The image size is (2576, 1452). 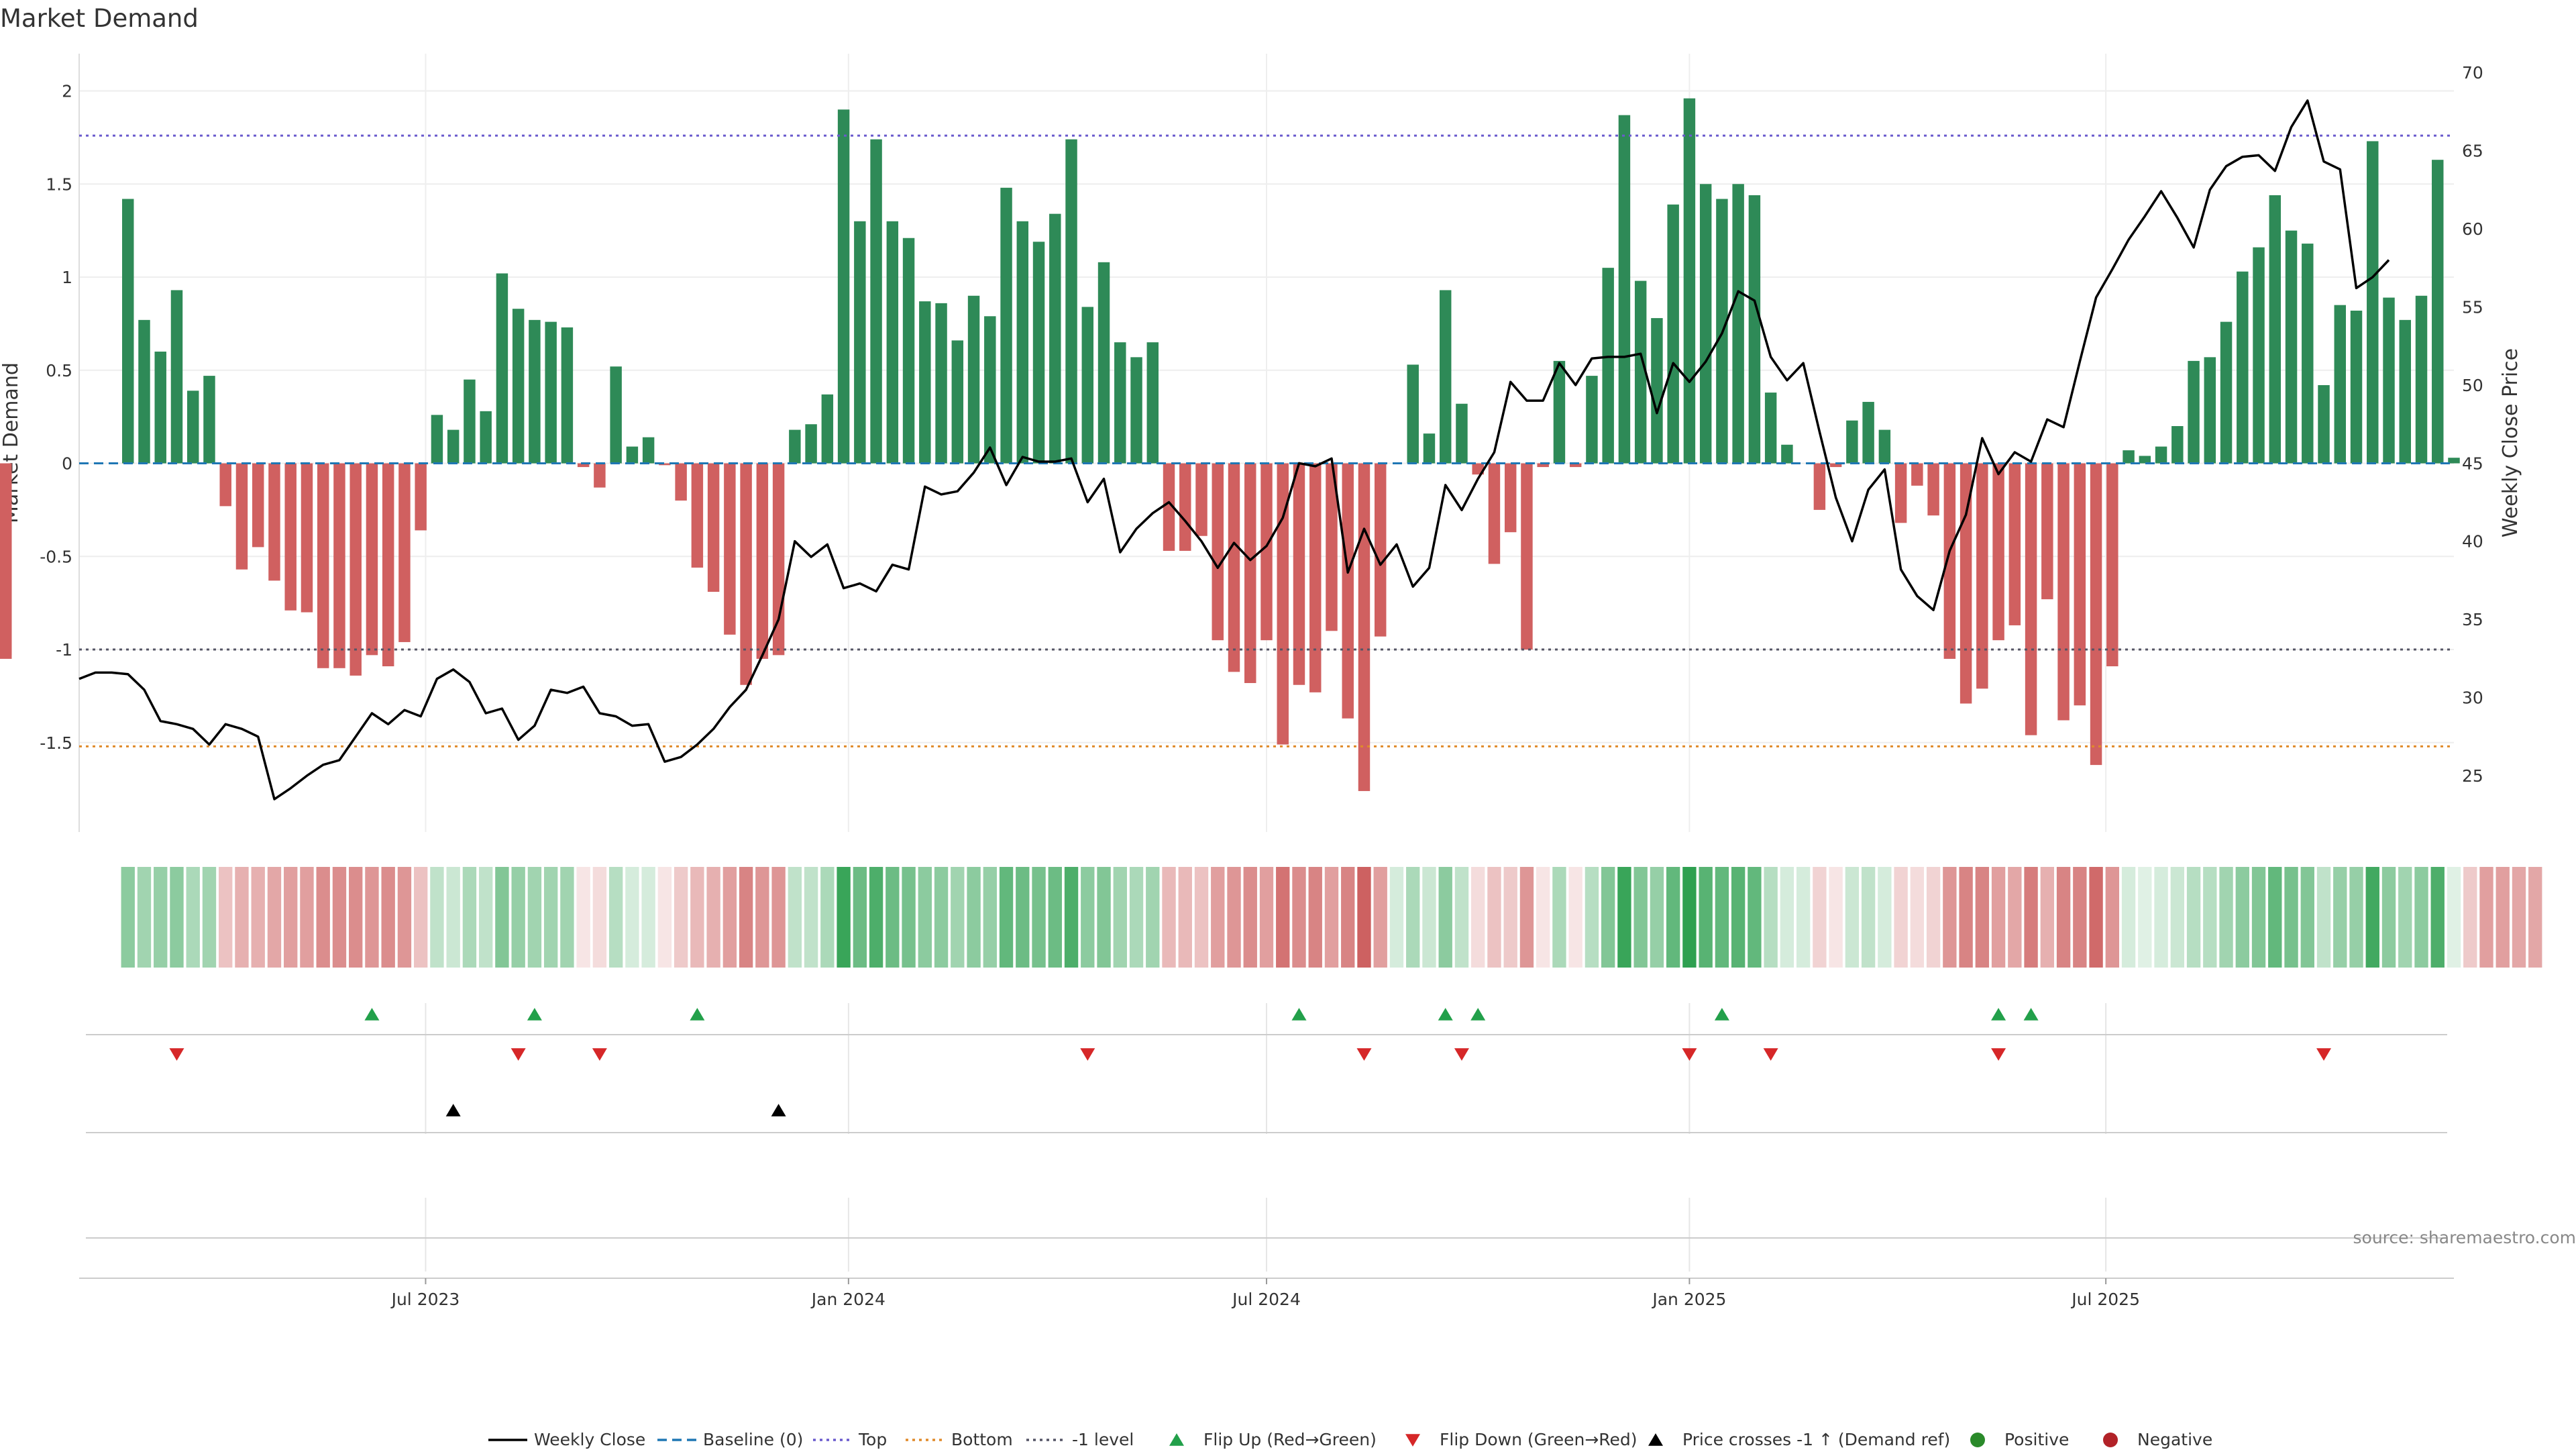 I want to click on y2-tick-label: 60, so click(x=2472, y=229).